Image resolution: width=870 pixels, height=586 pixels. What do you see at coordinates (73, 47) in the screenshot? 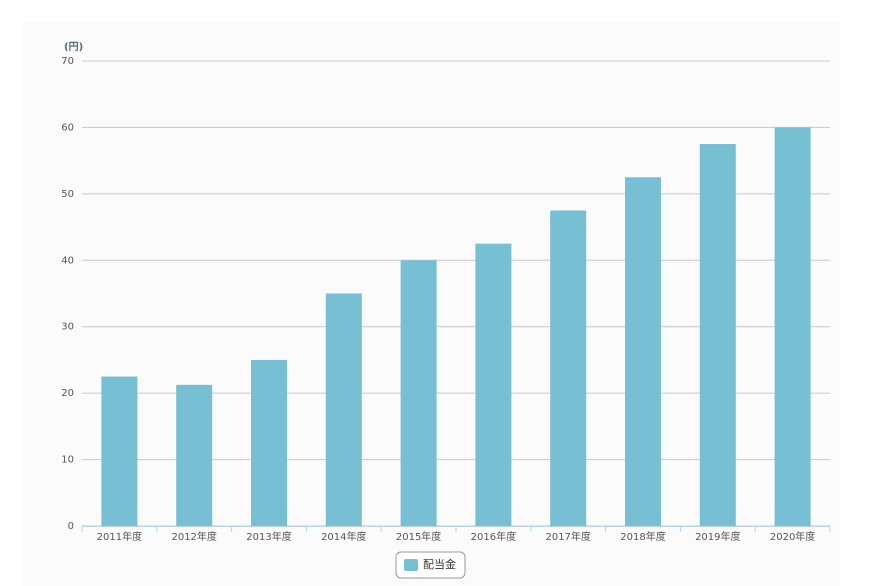
I see `y-axis-label: (円)` at bounding box center [73, 47].